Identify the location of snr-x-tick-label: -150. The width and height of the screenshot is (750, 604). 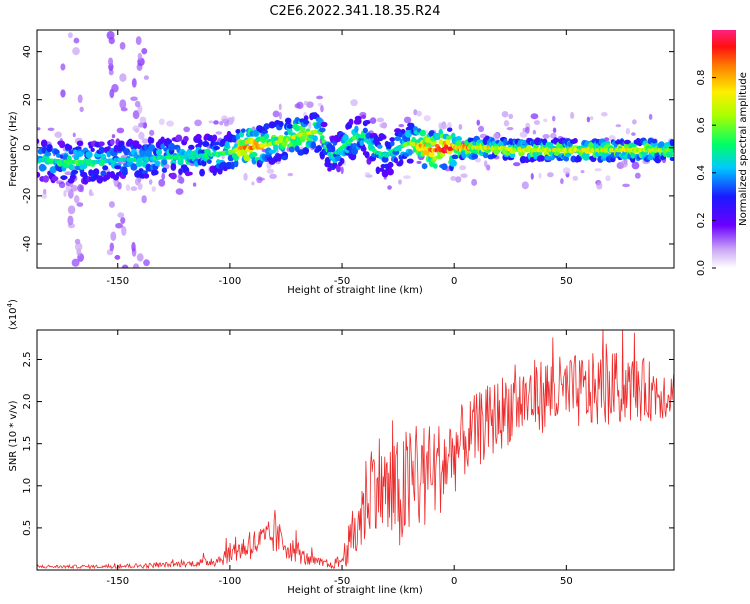
(117, 581).